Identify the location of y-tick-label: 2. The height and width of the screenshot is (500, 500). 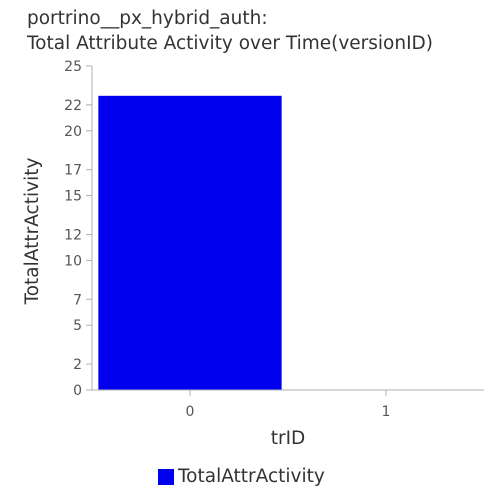
(77, 365).